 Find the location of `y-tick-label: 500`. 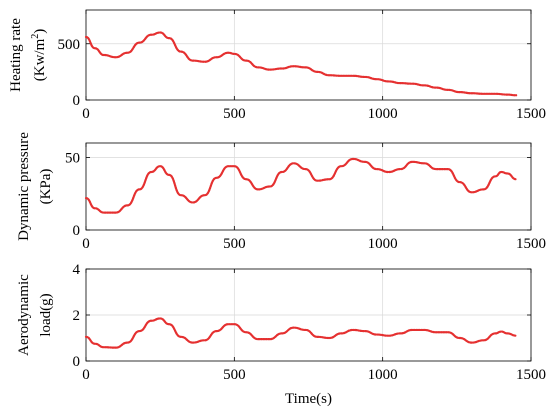

y-tick-label: 500 is located at coordinates (69, 45).